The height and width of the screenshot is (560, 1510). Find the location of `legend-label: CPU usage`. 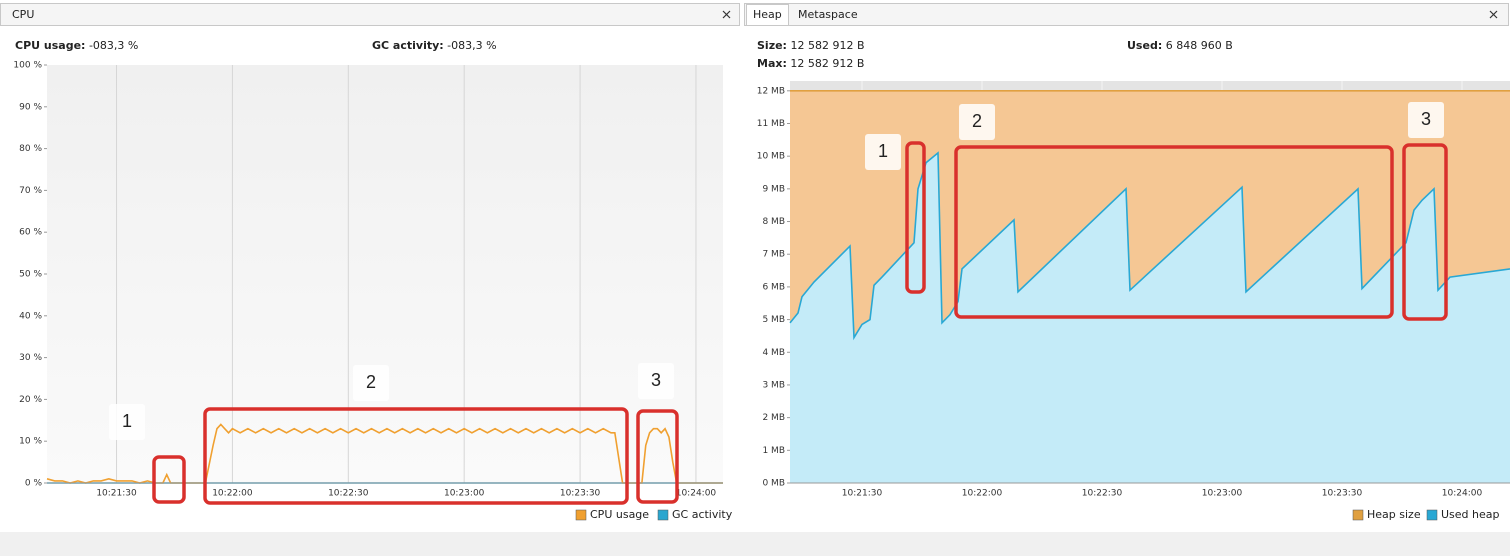

legend-label: CPU usage is located at coordinates (619, 514).